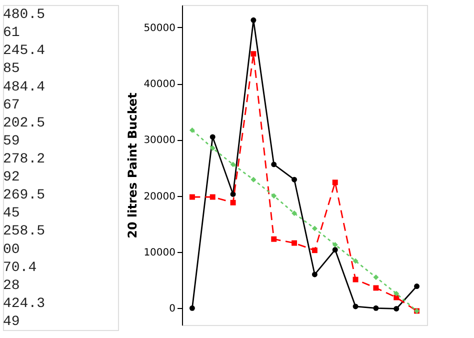 The image size is (474, 338). What do you see at coordinates (172, 309) in the screenshot?
I see `y-tick-label: 0` at bounding box center [172, 309].